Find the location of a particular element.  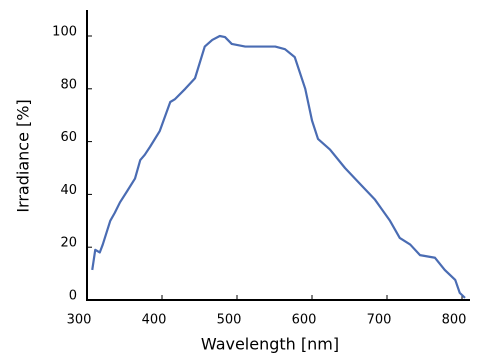

y-tick-label: 60 is located at coordinates (68, 137).